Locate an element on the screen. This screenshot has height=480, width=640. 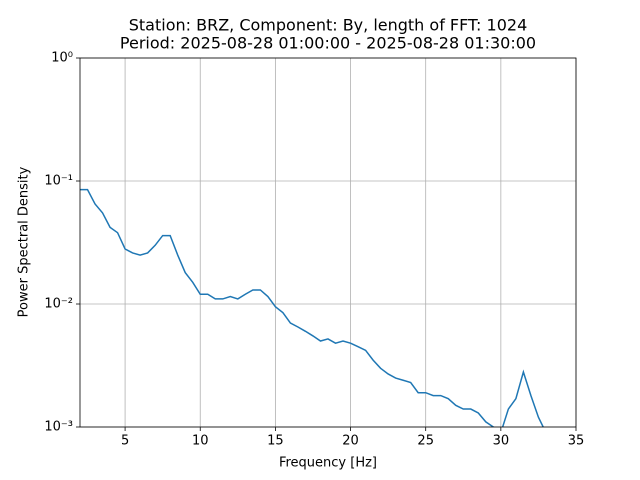
y-tick-label: 10⁰ is located at coordinates (62, 58).